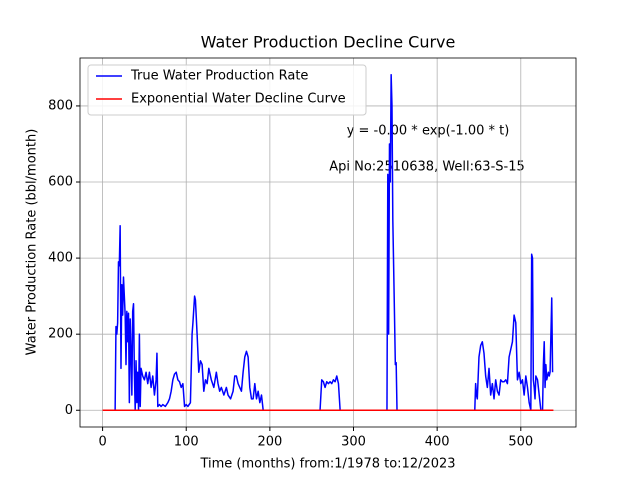 This screenshot has width=640, height=484. I want to click on y-tick-label: 800, so click(60, 105).